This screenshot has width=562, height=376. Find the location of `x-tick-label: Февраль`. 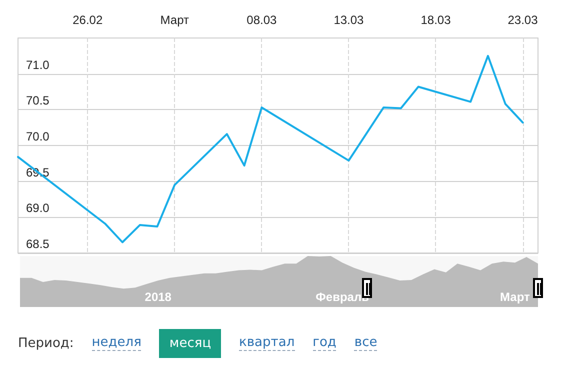

x-tick-label: Февраль is located at coordinates (342, 297).